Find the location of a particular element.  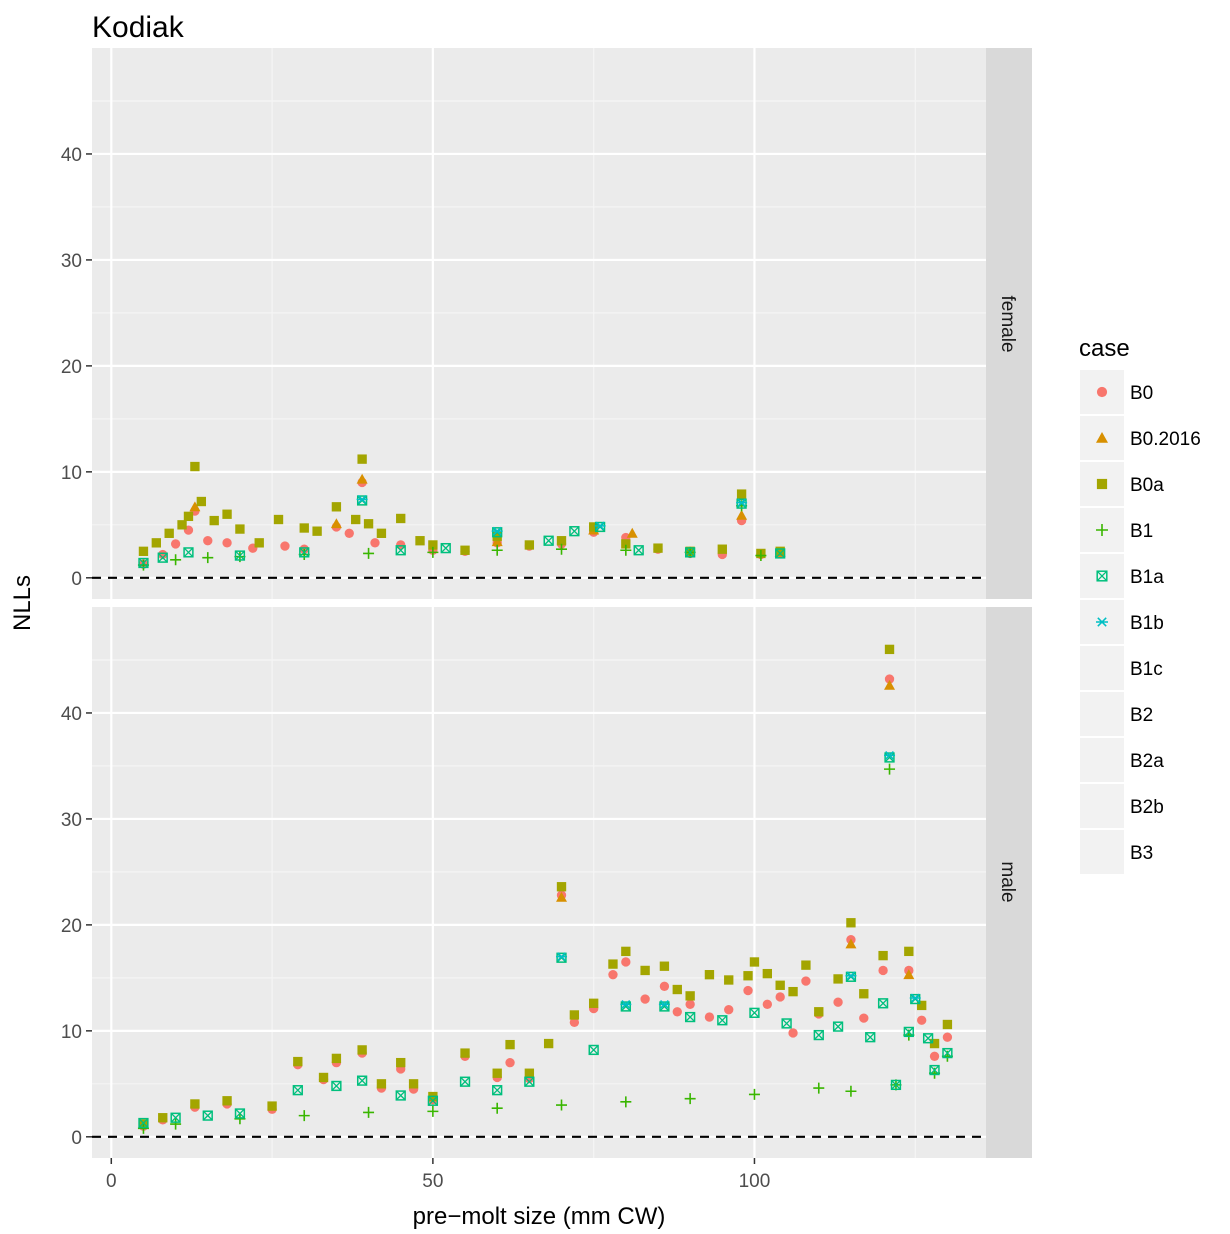

legend-label: B2a is located at coordinates (1147, 761).